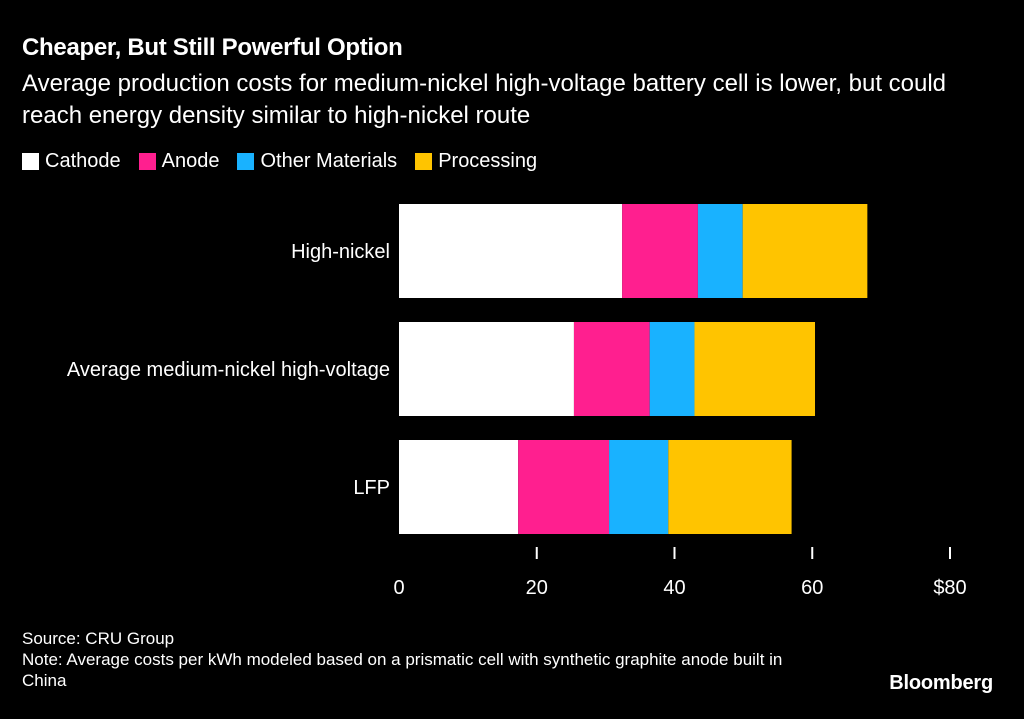 This screenshot has width=1024, height=719. What do you see at coordinates (674, 588) in the screenshot?
I see `x-tick-label-40: 40` at bounding box center [674, 588].